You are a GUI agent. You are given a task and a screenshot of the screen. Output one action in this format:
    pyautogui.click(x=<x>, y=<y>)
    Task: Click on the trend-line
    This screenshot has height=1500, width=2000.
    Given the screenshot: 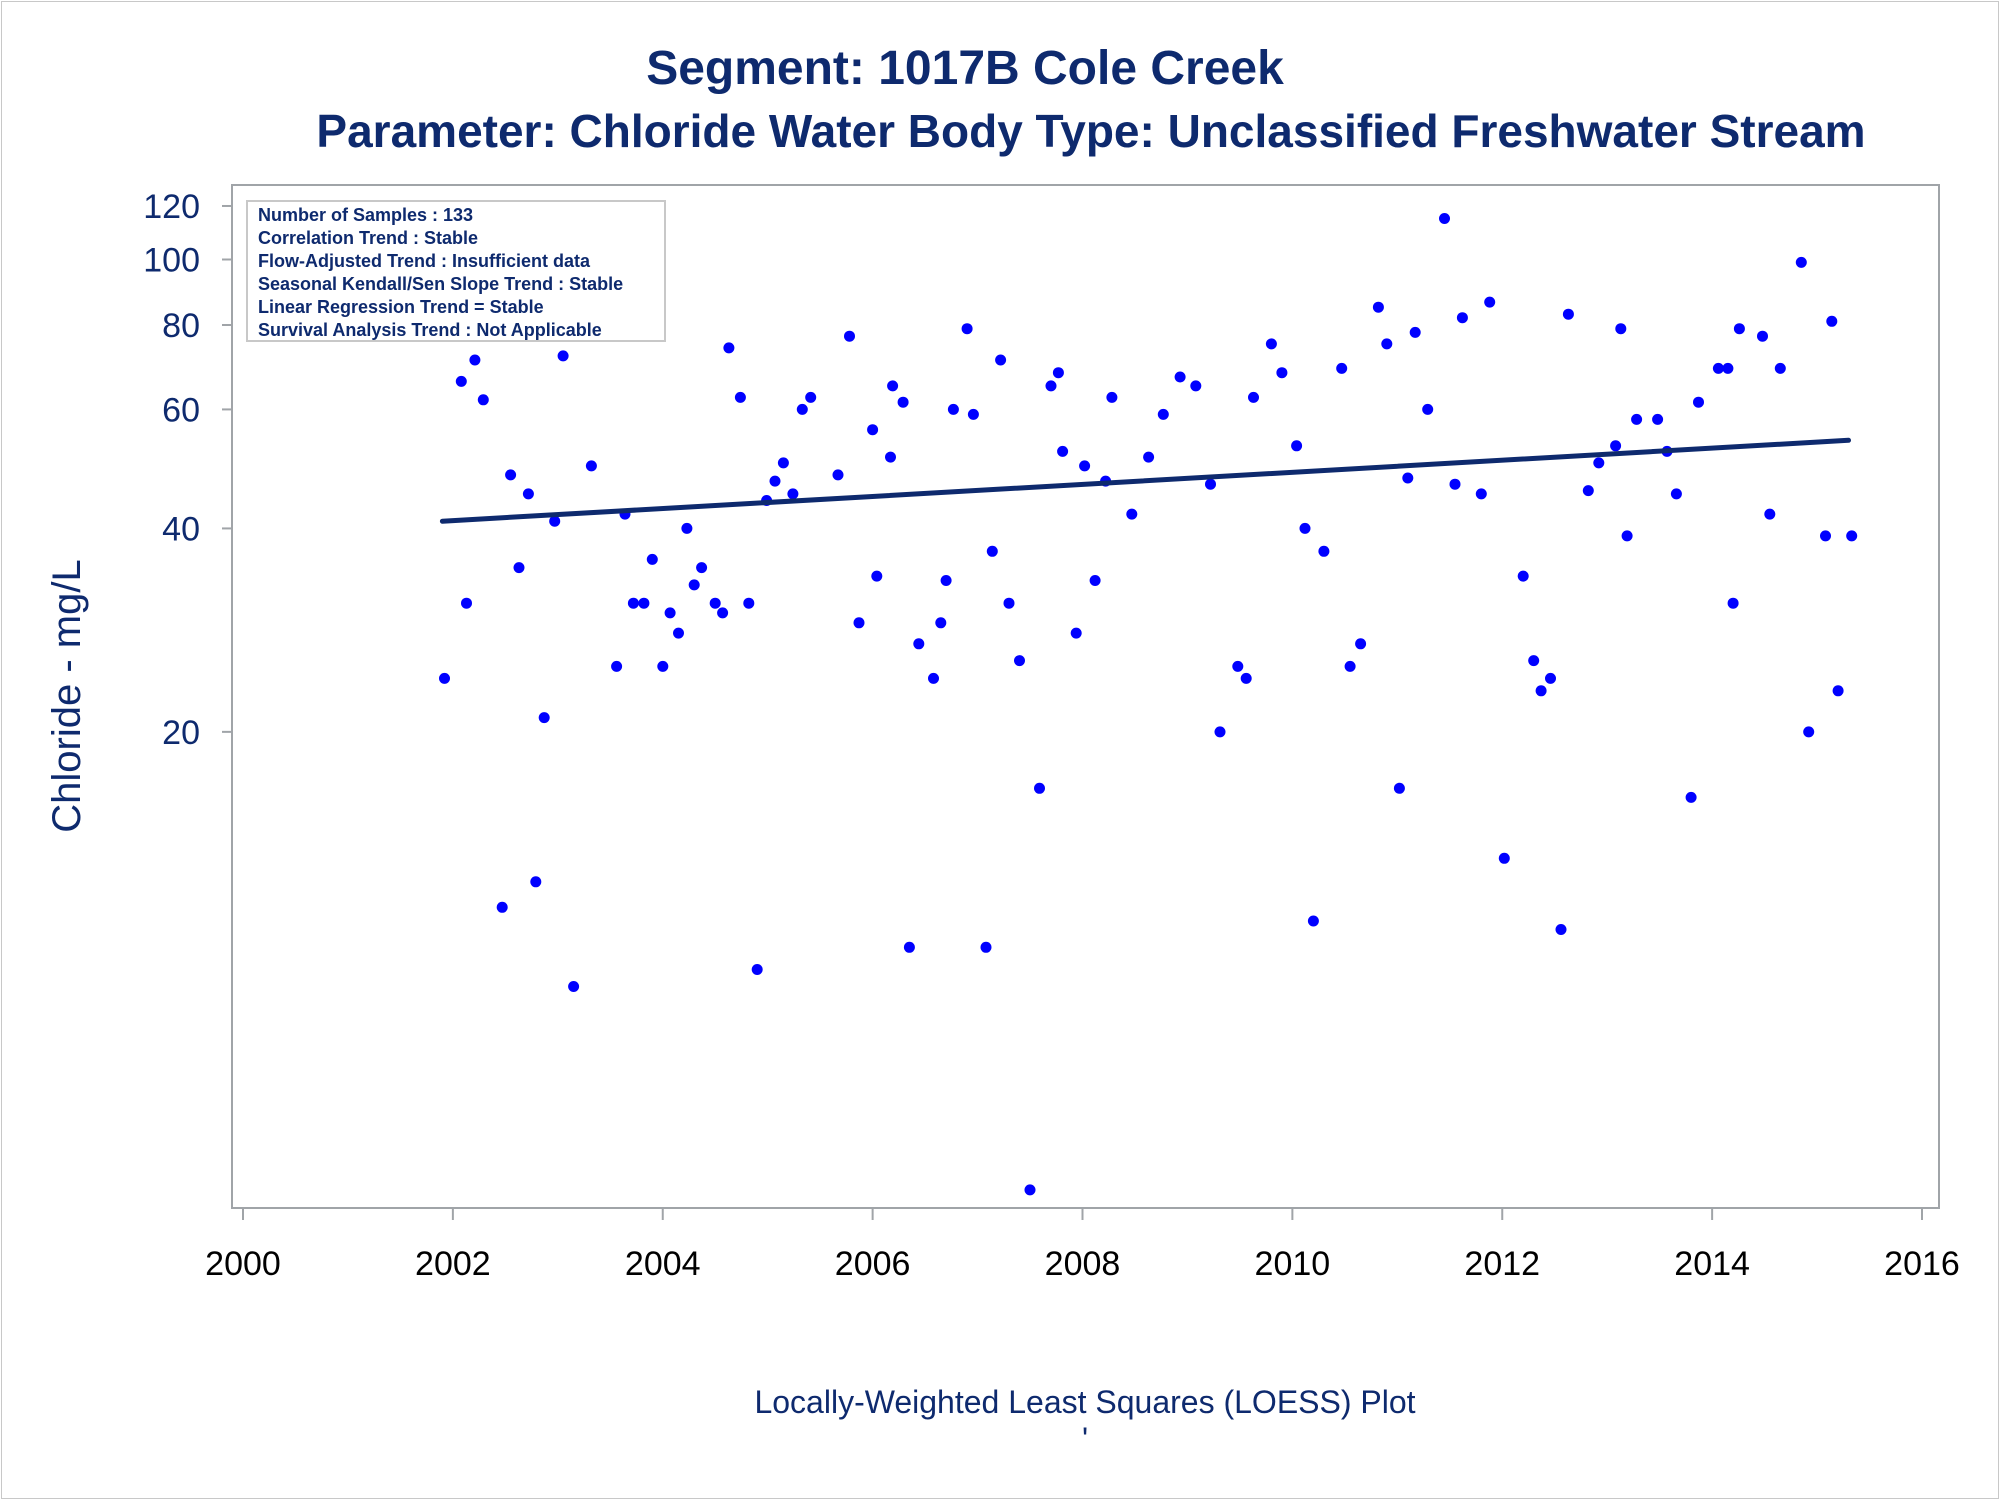 What is the action you would take?
    pyautogui.click(x=1145, y=480)
    